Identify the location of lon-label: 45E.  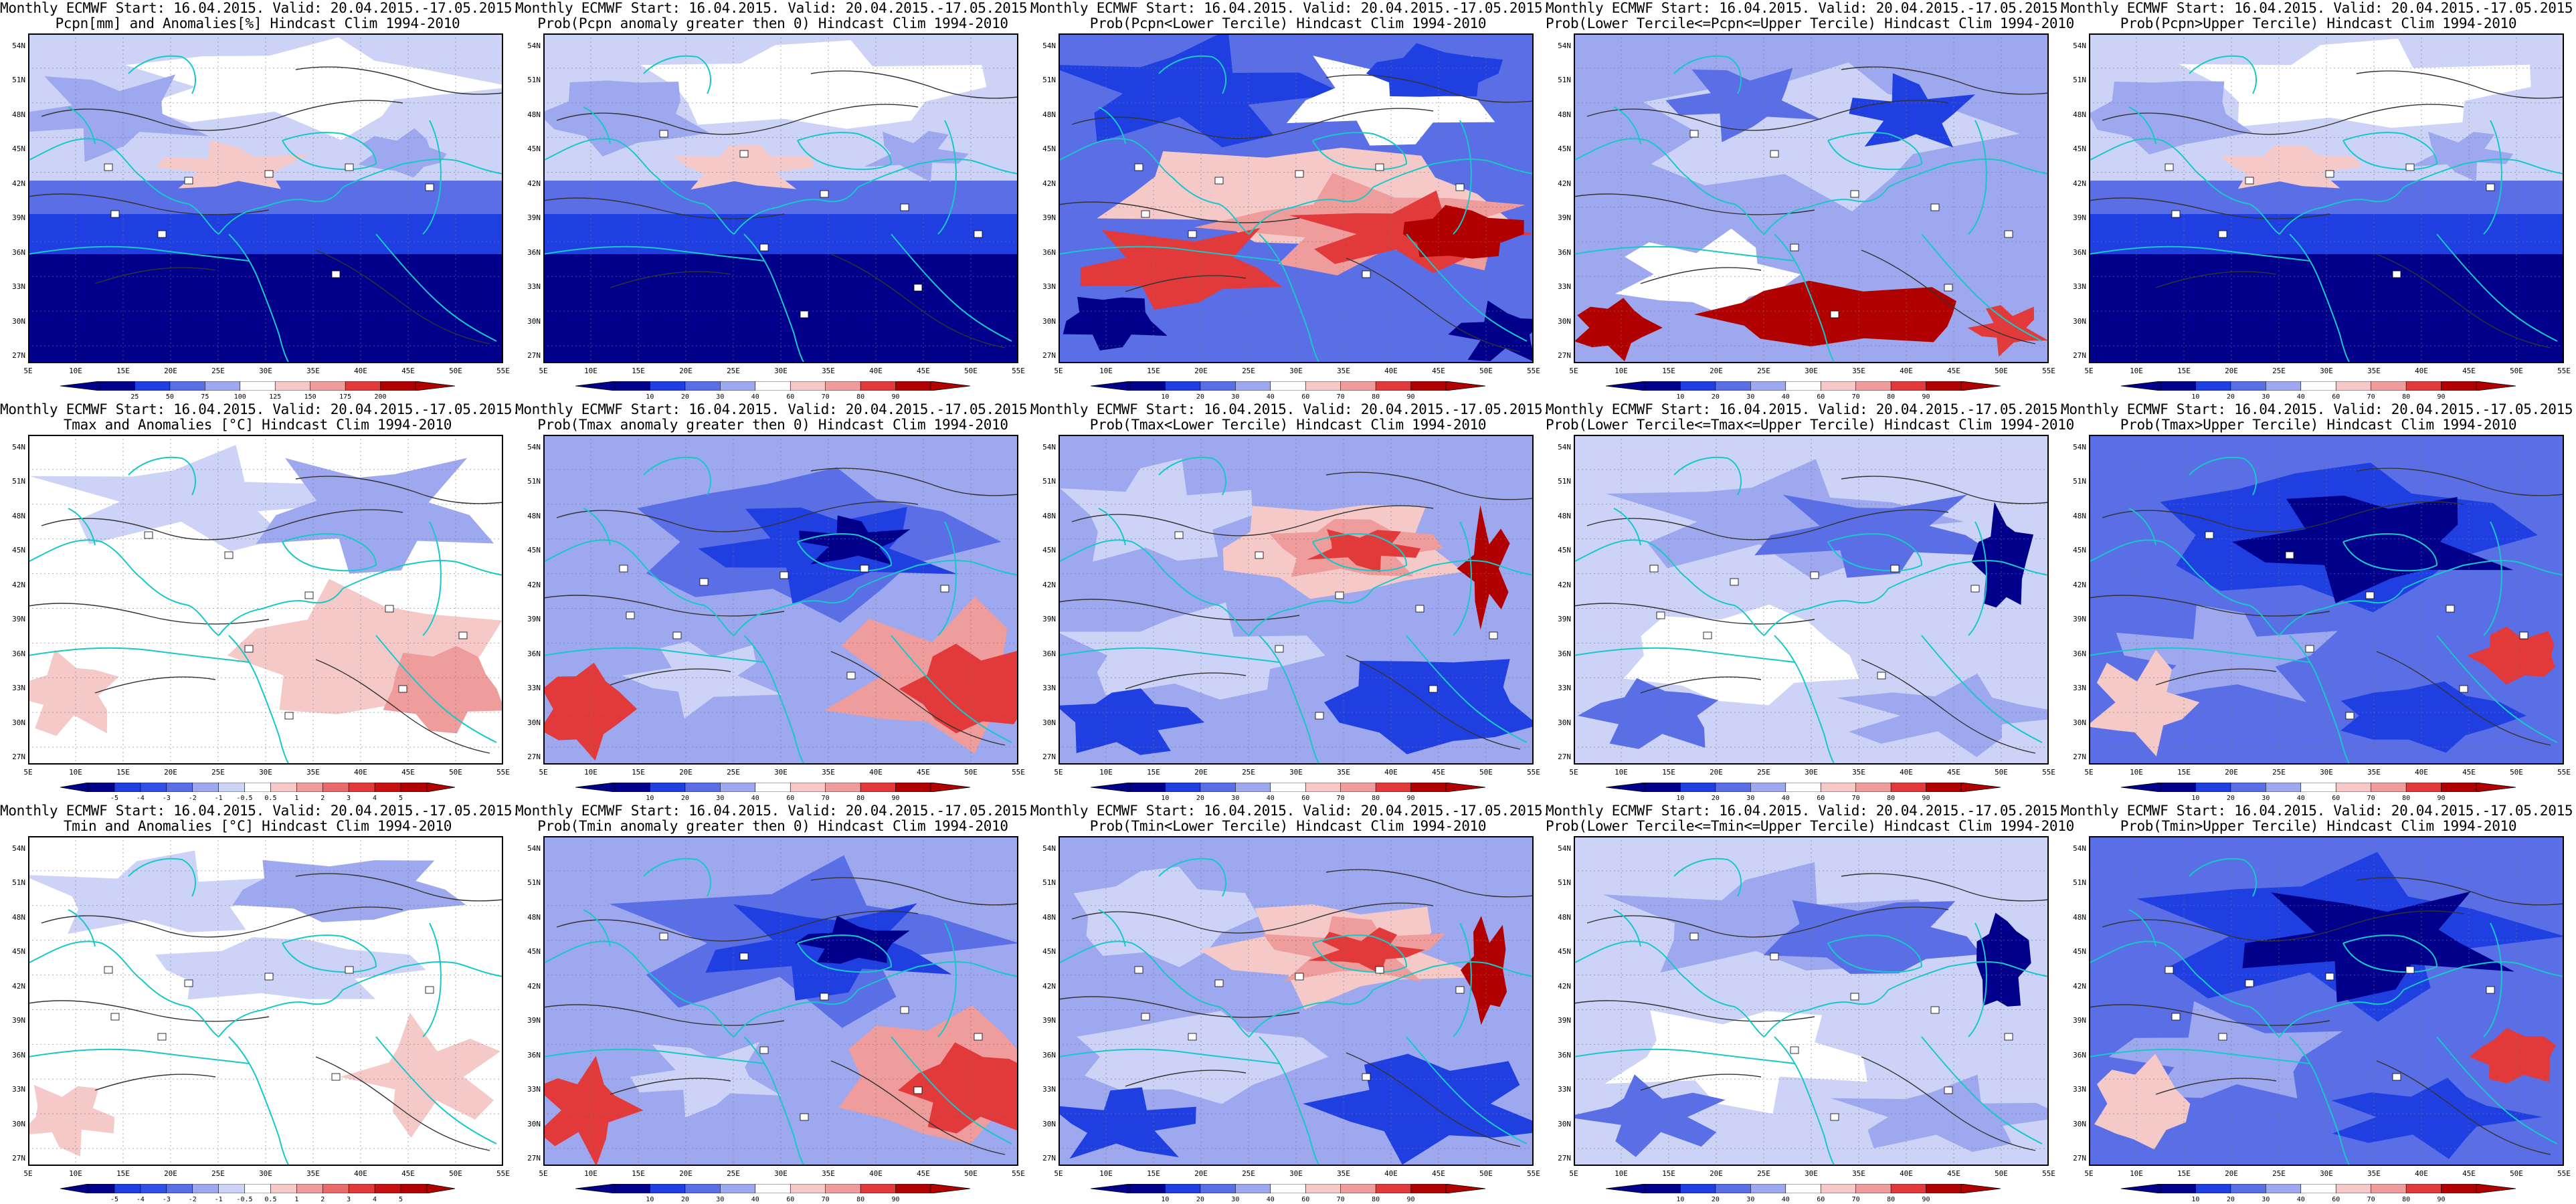
(2469, 772).